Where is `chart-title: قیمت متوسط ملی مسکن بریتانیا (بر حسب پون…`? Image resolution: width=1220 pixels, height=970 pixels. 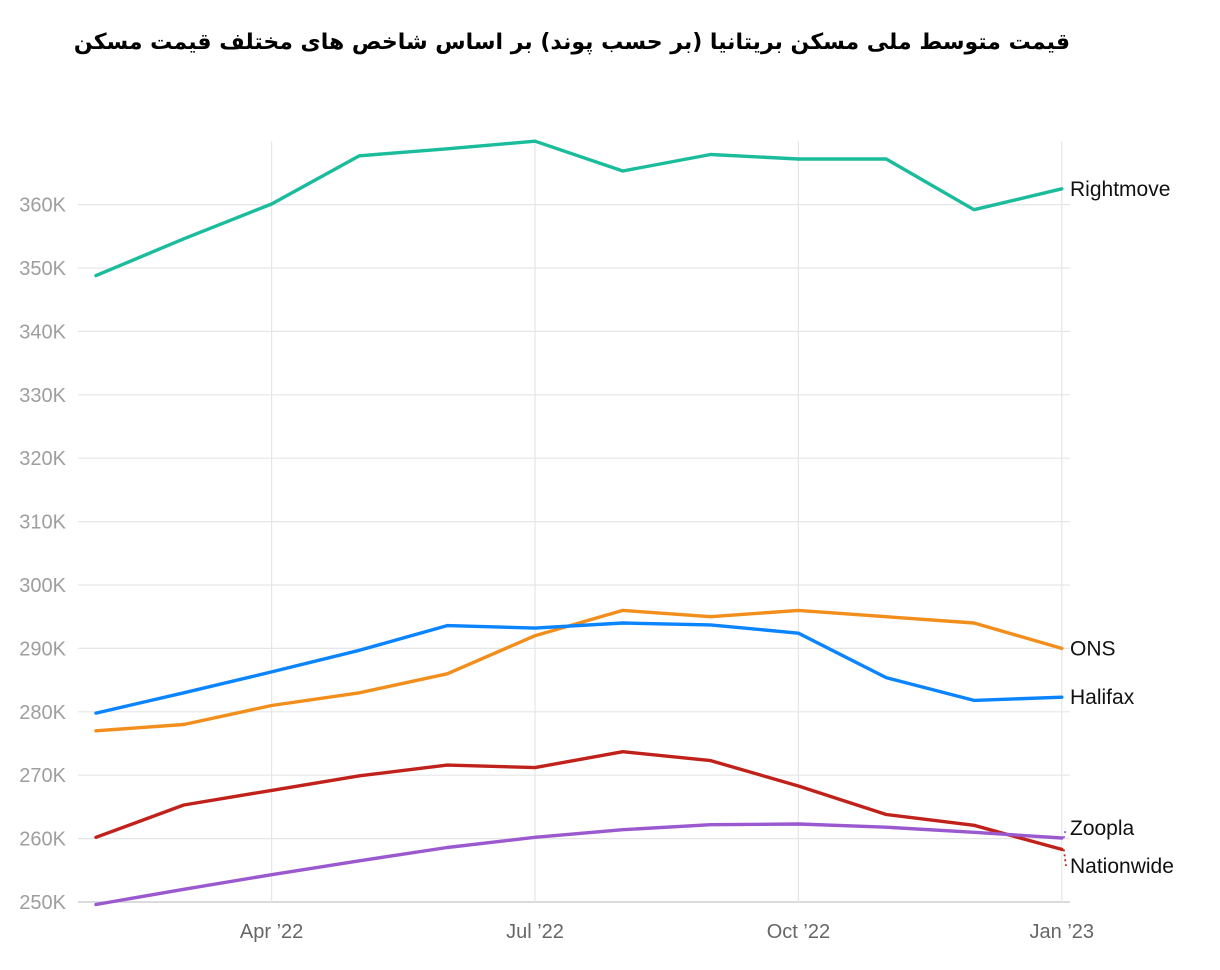
chart-title: قیمت متوسط ملی مسکن بریتانیا (بر حسب پون… is located at coordinates (571, 42).